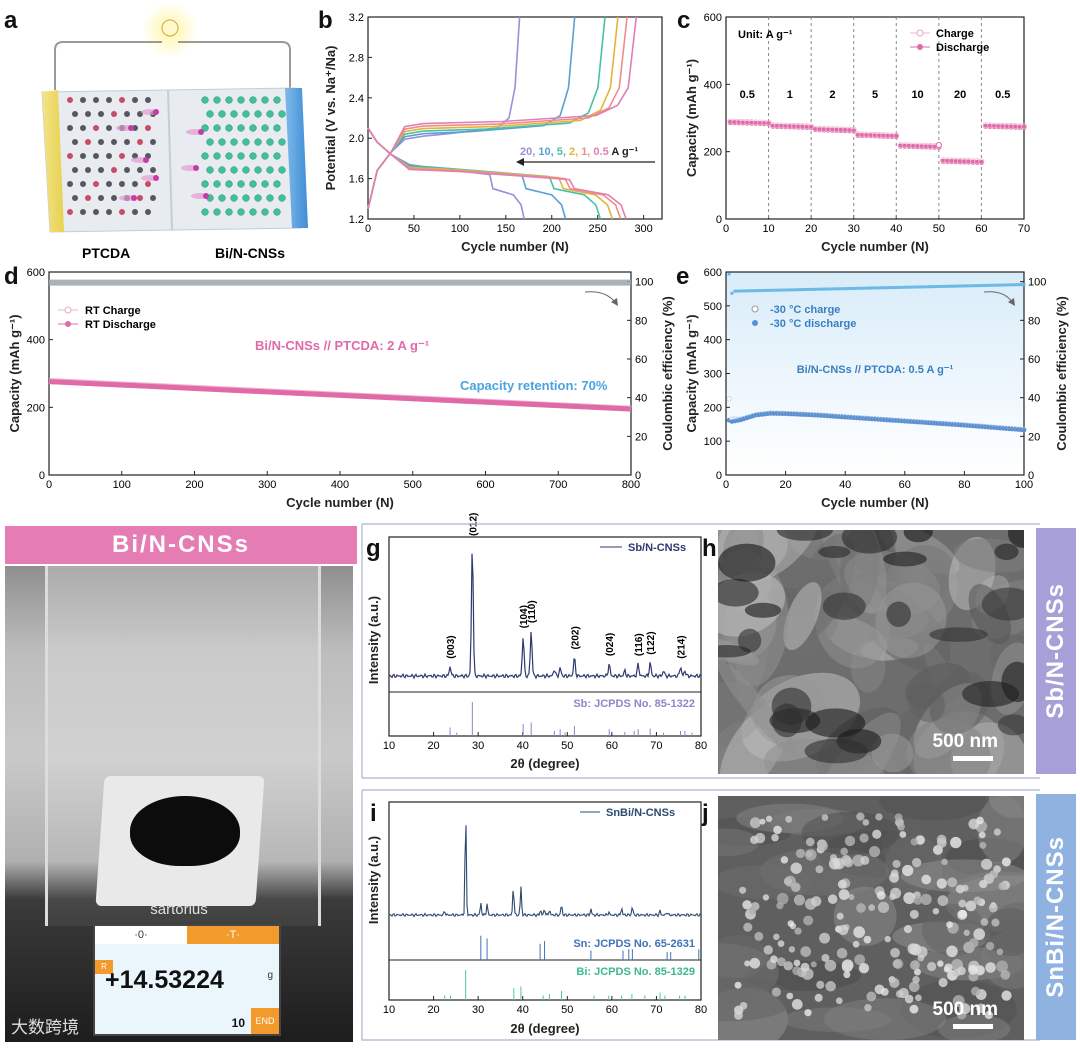 Image resolution: width=1080 pixels, height=1048 pixels. What do you see at coordinates (614, 302) in the screenshot?
I see `ce-arrow-head` at bounding box center [614, 302].